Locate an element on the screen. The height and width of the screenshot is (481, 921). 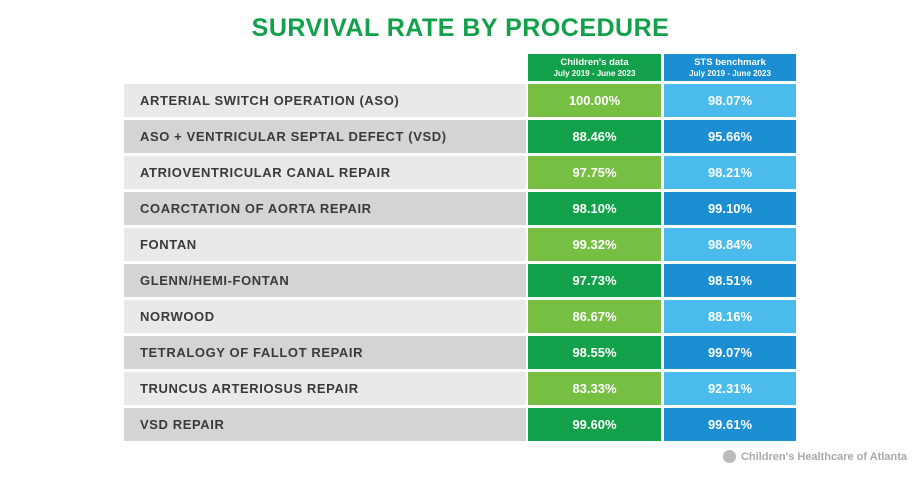
procedure-name: ASO + VENTRICULAR SEPTAL DEFECT (VSD) is located at coordinates (325, 136).